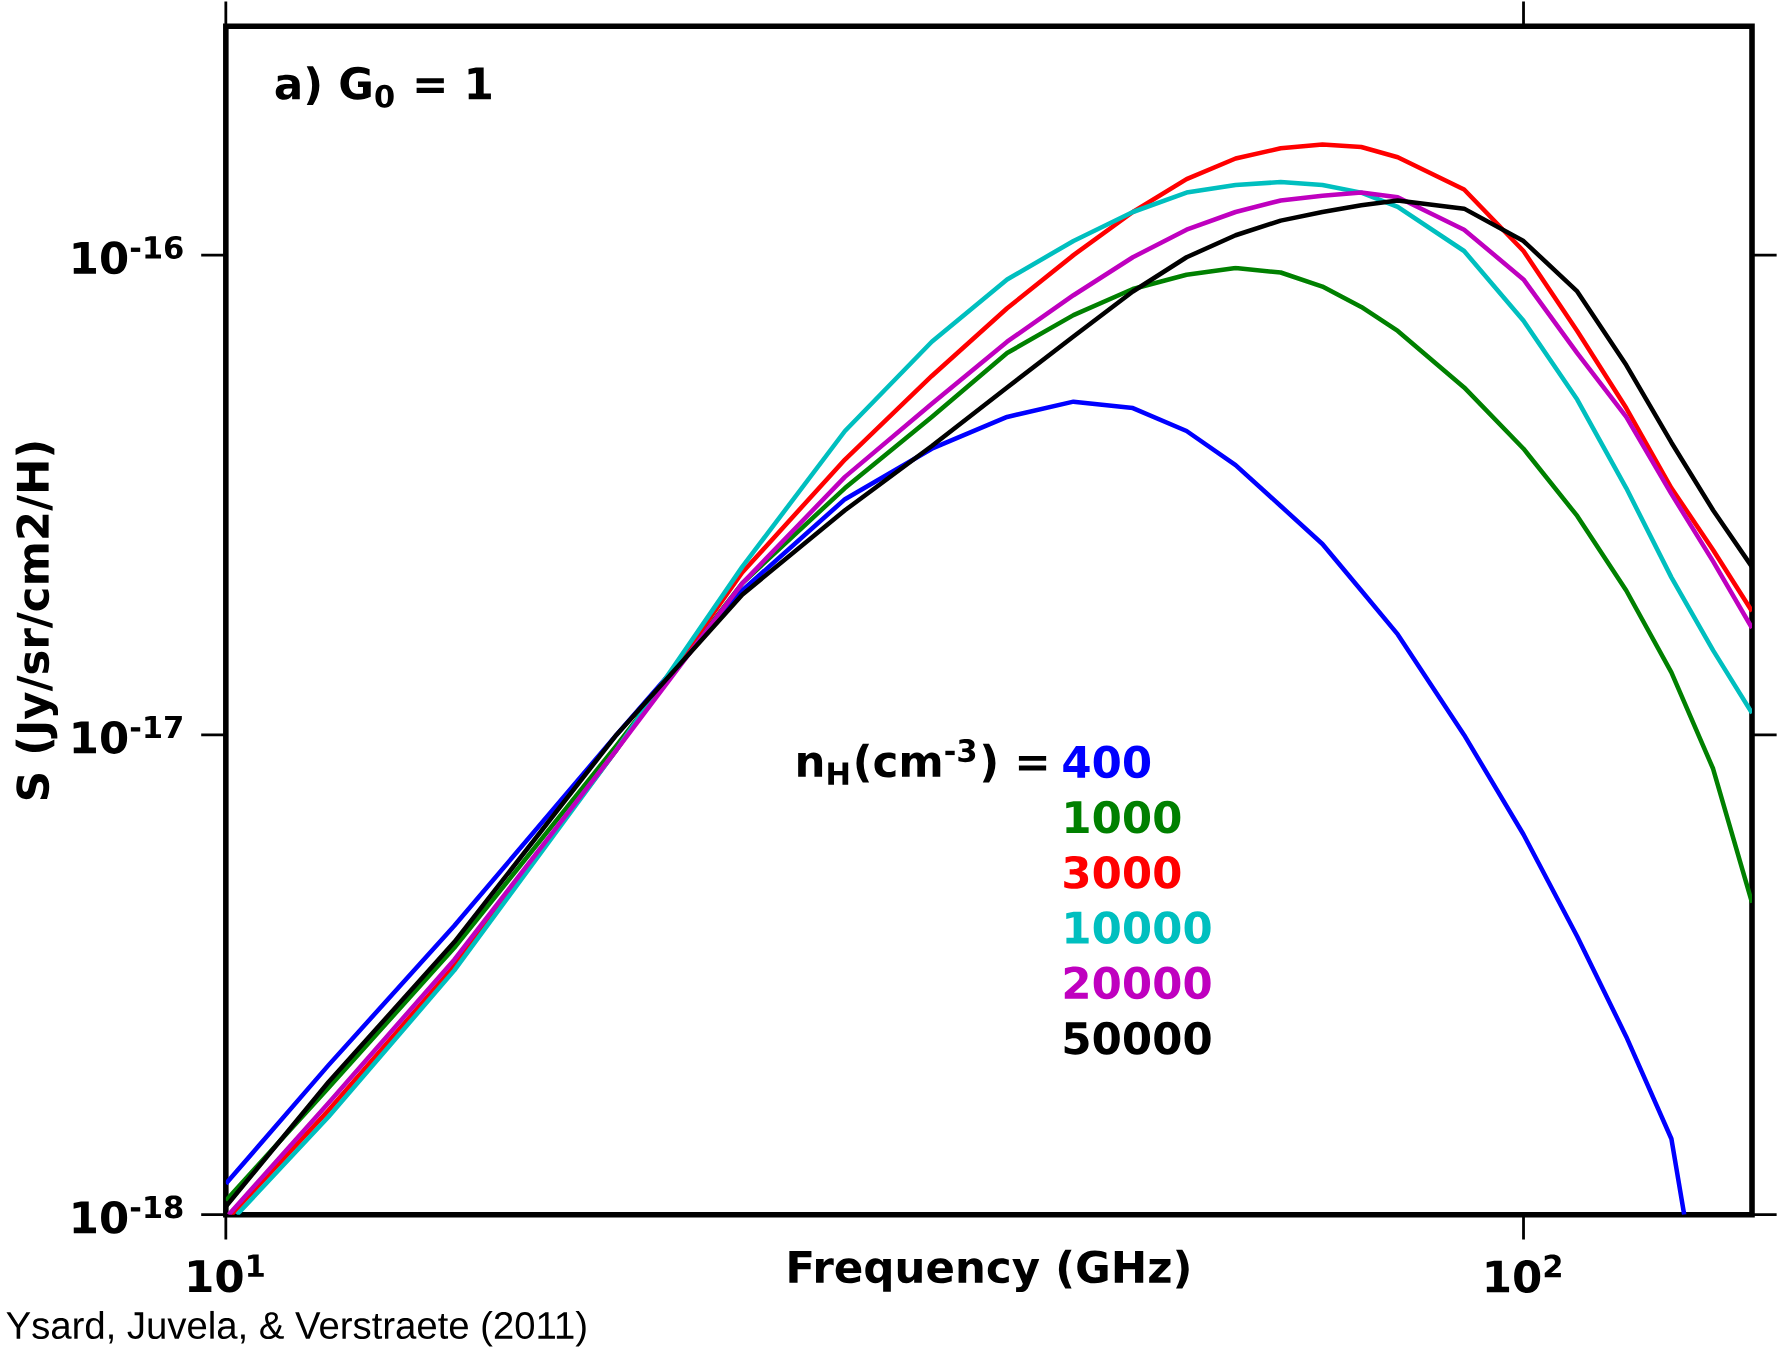 Image resolution: width=1778 pixels, height=1355 pixels. What do you see at coordinates (296, 1328) in the screenshot?
I see `text: Ysard, Juvela, & Verstraete (2011)` at bounding box center [296, 1328].